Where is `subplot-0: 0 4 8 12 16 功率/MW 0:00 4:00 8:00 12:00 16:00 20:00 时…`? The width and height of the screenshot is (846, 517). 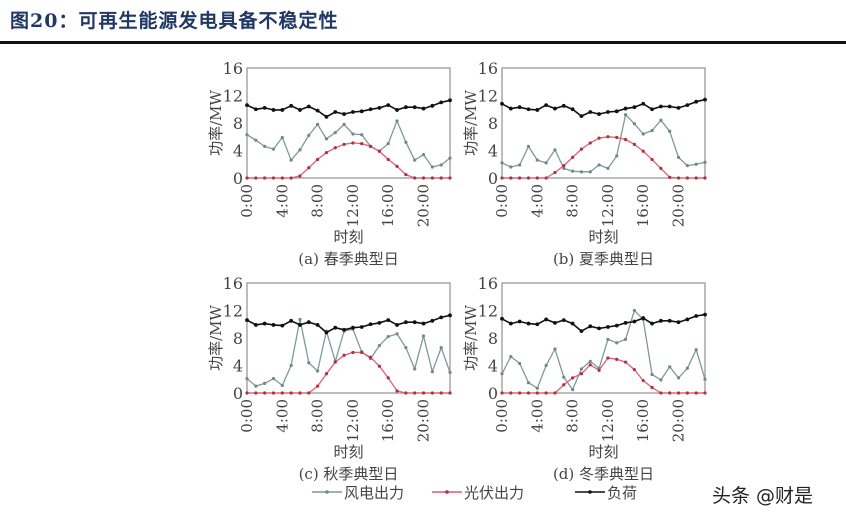
subplot-0: 0 4 8 12 16 功率/MW 0:00 4:00 8:00 12:00 16:00 20:00 时… is located at coordinates (329, 163).